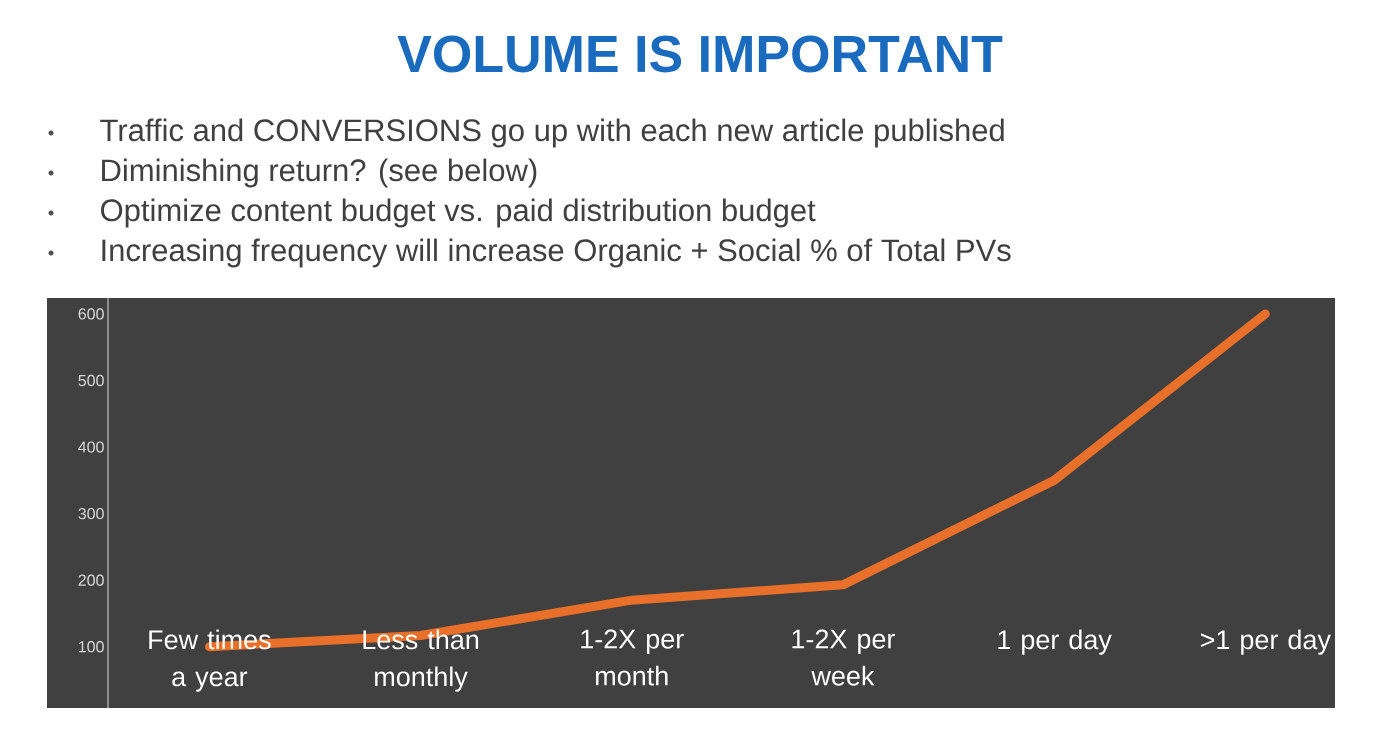 This screenshot has height=746, width=1400. What do you see at coordinates (91, 647) in the screenshot?
I see `y-tick-label: 100` at bounding box center [91, 647].